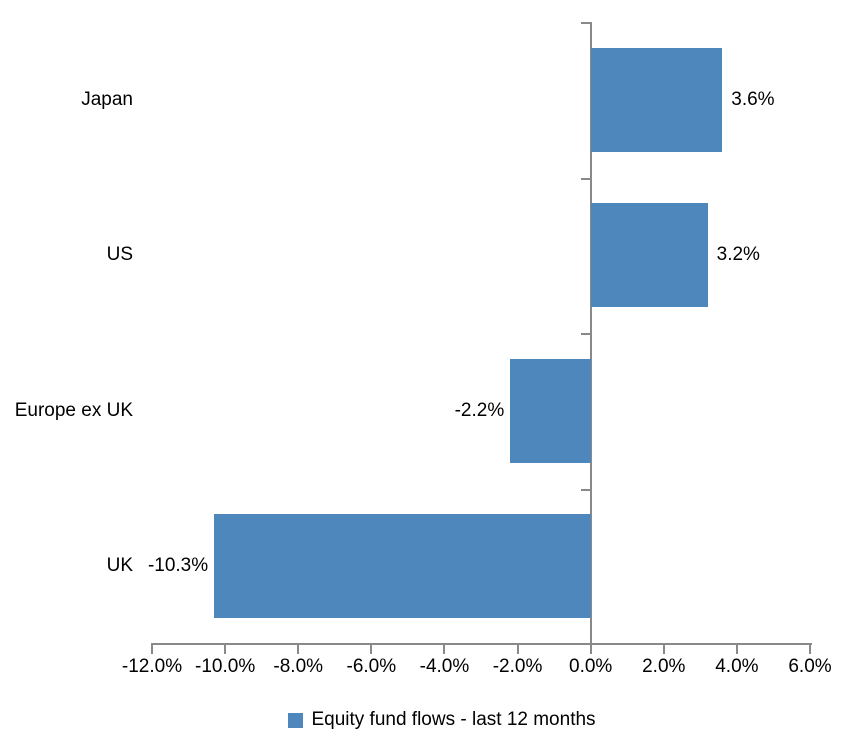 This screenshot has height=747, width=852. Describe the element at coordinates (107, 99) in the screenshot. I see `category-label: Japan` at that location.